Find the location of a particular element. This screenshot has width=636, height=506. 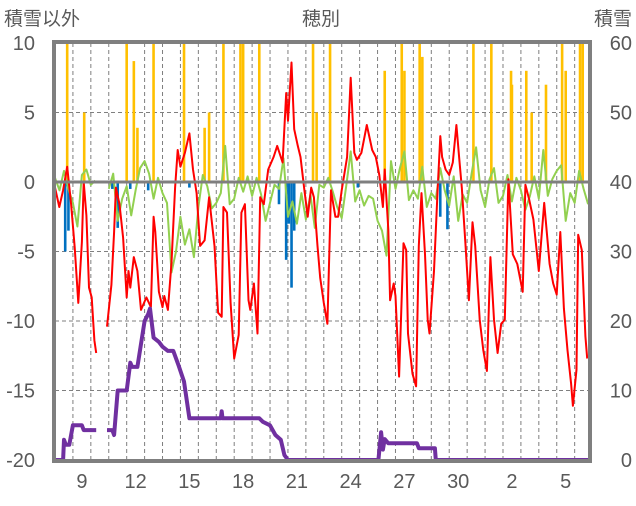

right-tick-label: 60 is located at coordinates (621, 44).